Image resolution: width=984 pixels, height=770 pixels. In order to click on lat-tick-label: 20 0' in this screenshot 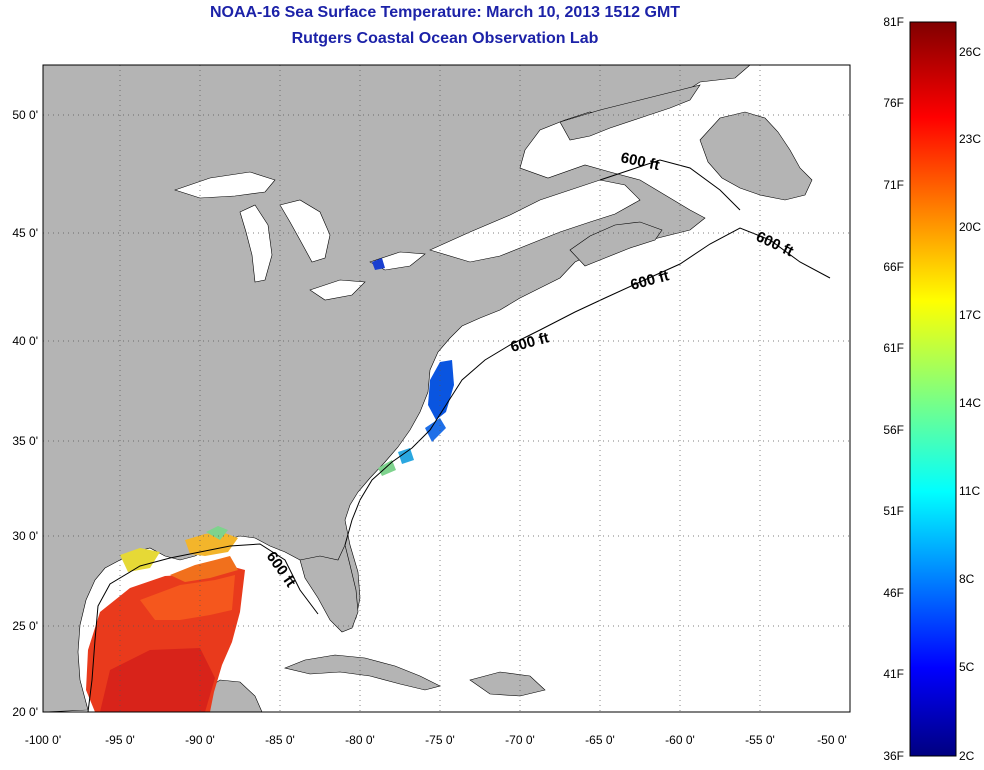, I will do `click(25, 712)`.